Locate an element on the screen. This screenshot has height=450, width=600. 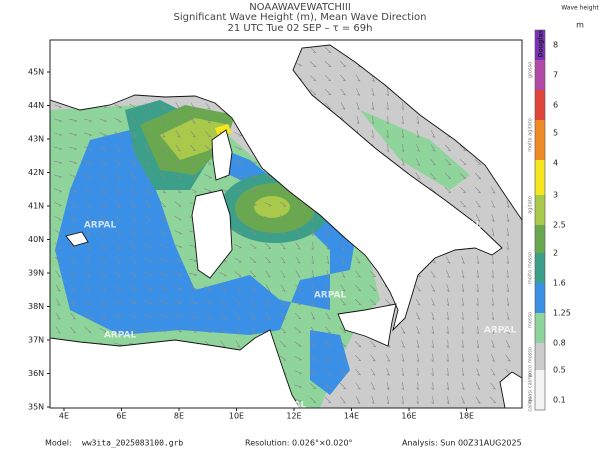
cb-title: Wave height is located at coordinates (580, 8).